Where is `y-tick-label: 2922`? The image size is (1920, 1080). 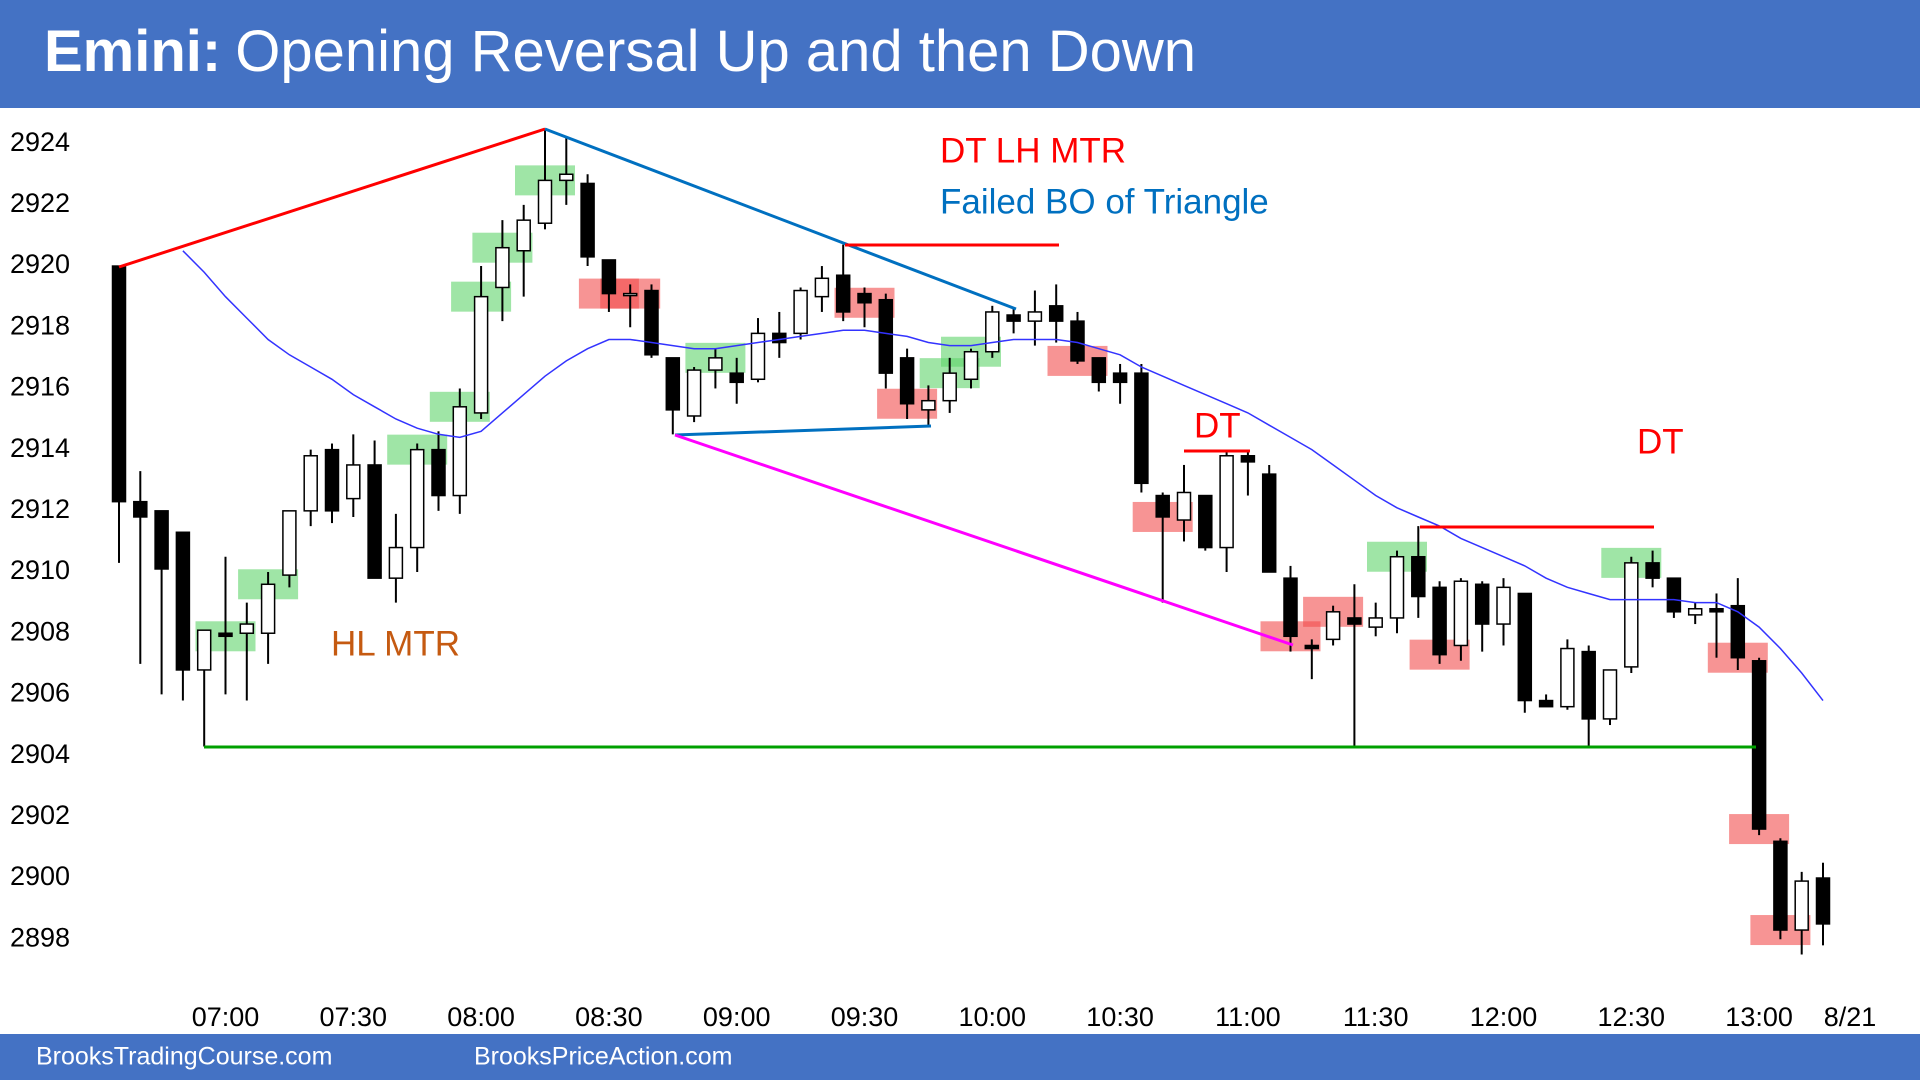
y-tick-label: 2922 is located at coordinates (40, 203).